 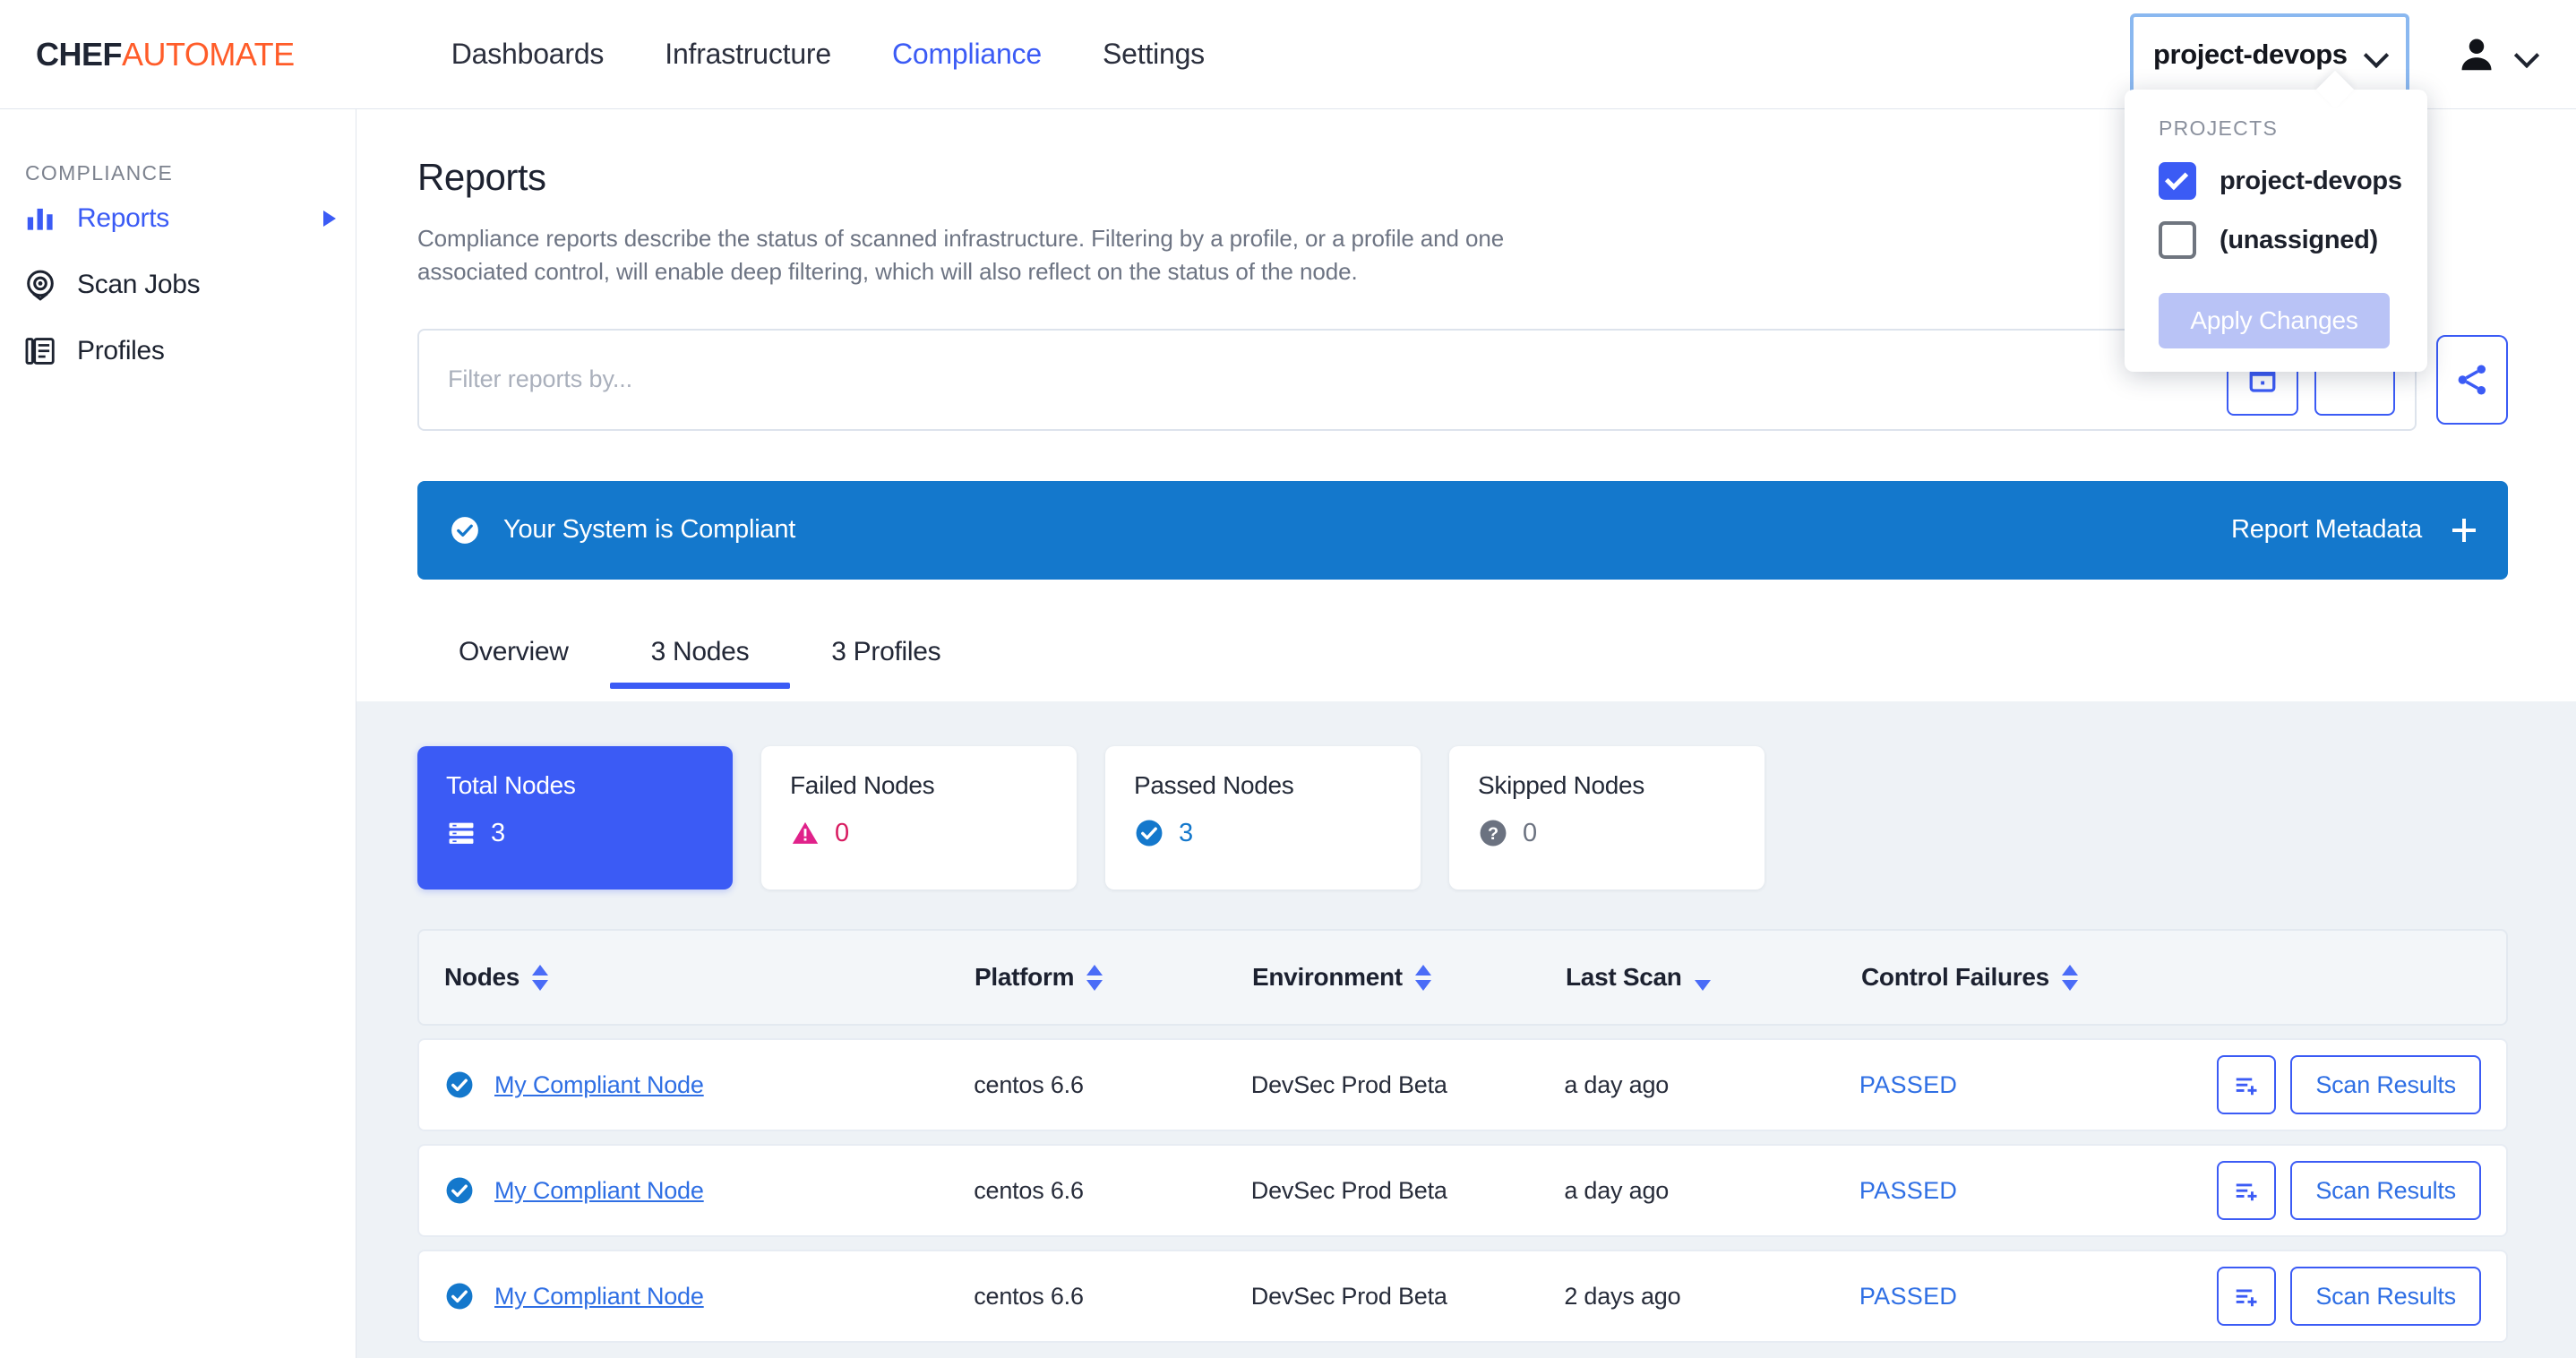 What do you see at coordinates (1263, 818) in the screenshot?
I see `stat-card-passed-nodes: Passed Nodes 3` at bounding box center [1263, 818].